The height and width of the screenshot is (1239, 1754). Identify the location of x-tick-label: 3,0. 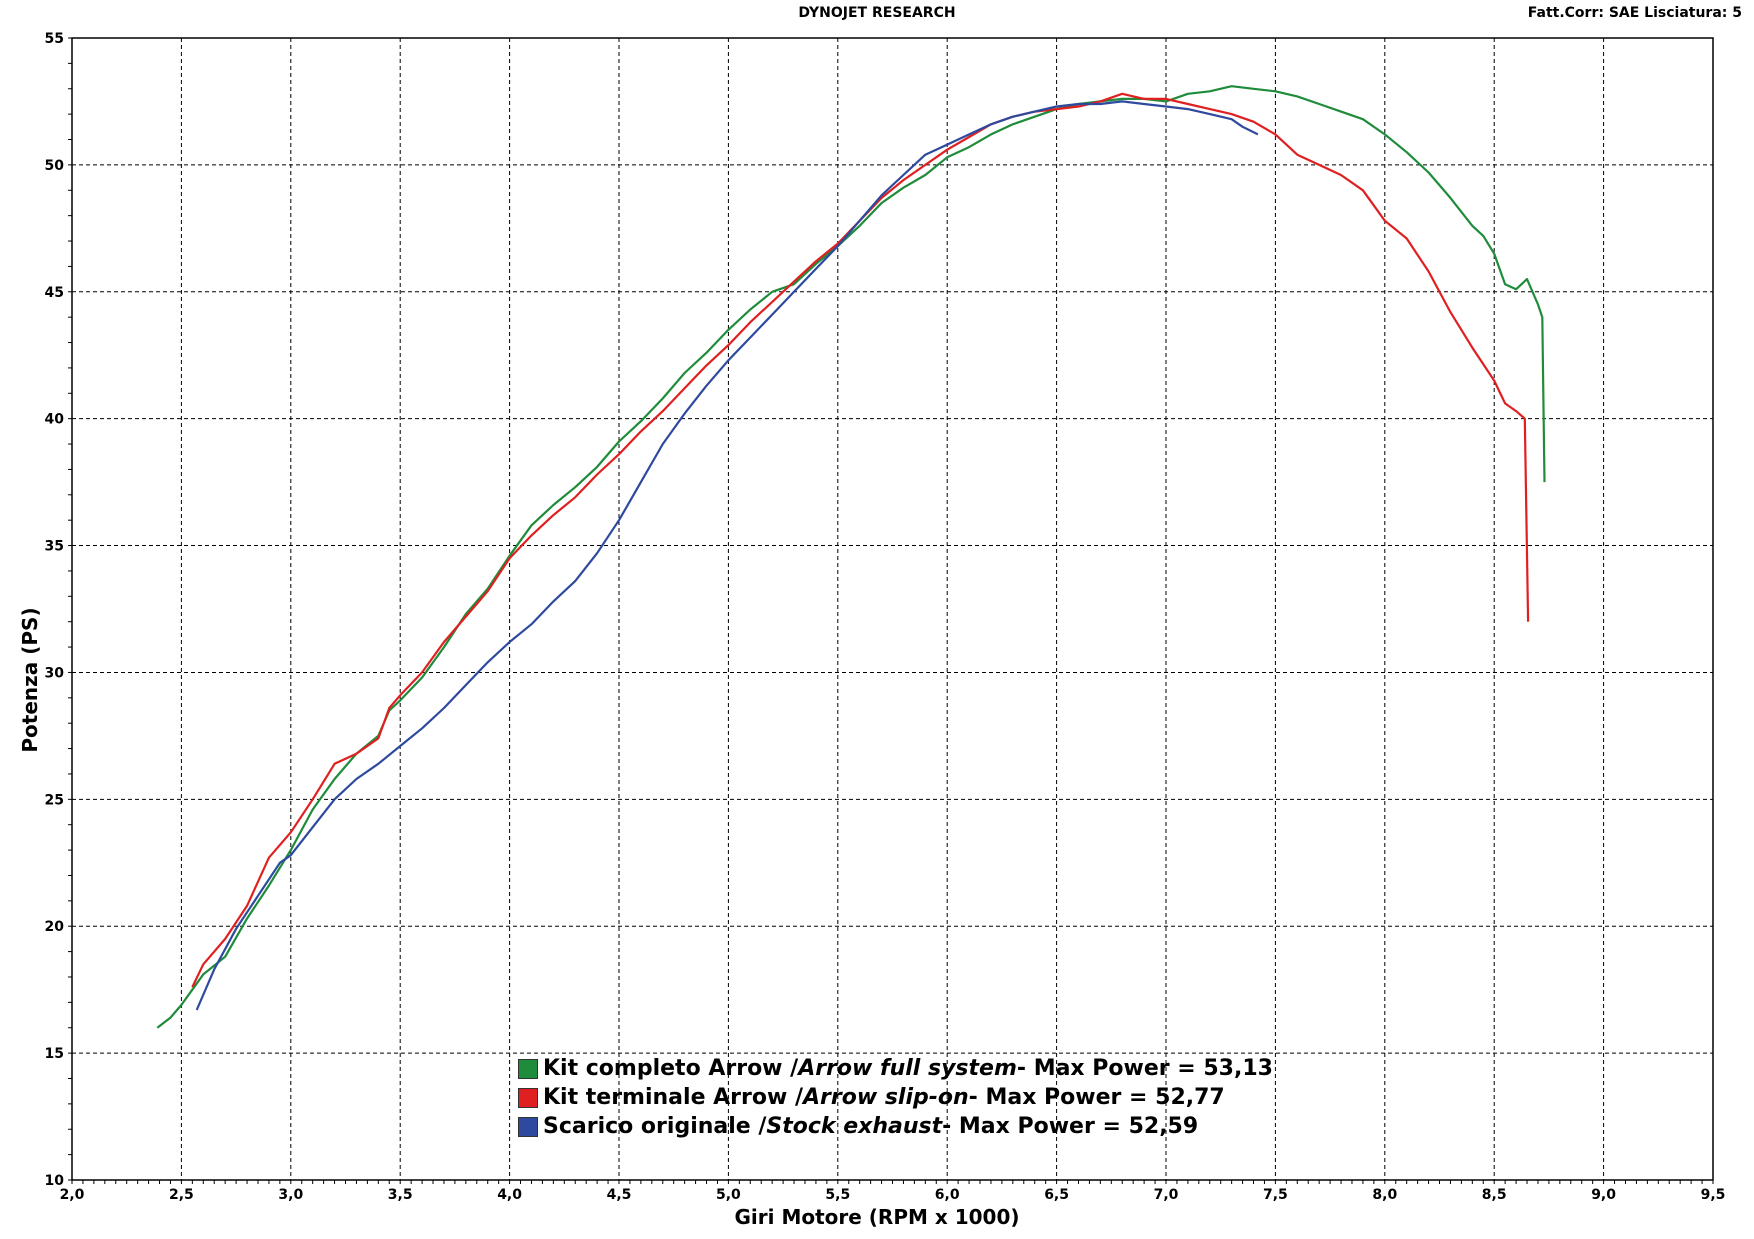
(290, 1195).